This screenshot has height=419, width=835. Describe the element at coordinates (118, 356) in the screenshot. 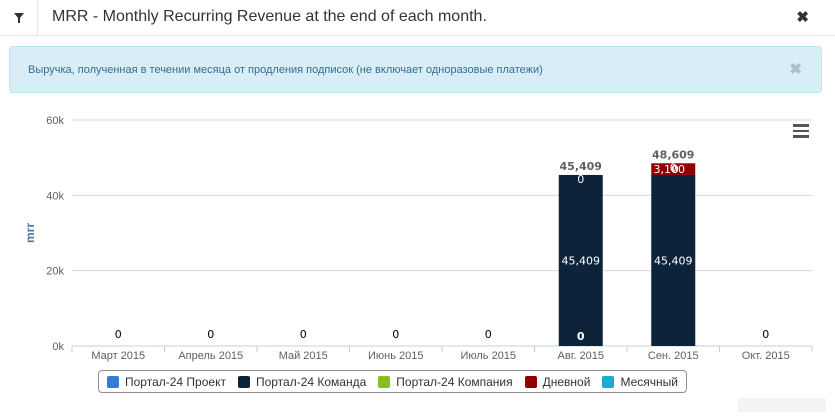

I see `x-tick-label: Март 2015` at that location.